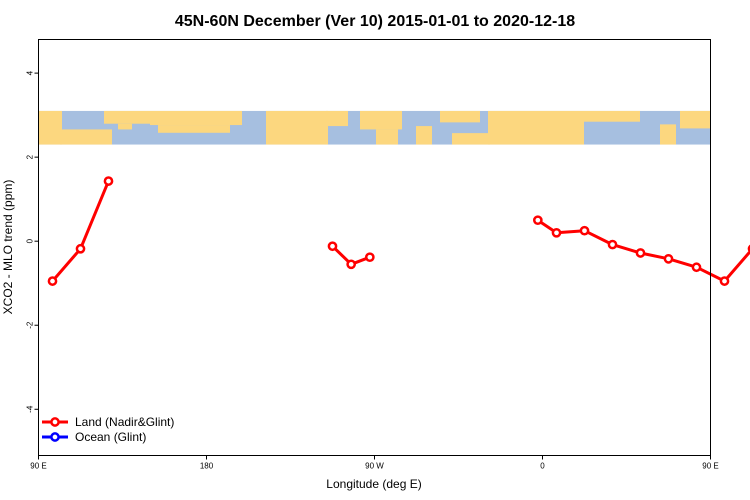 The image size is (750, 500). I want to click on y-tick-label: 0, so click(30, 240).